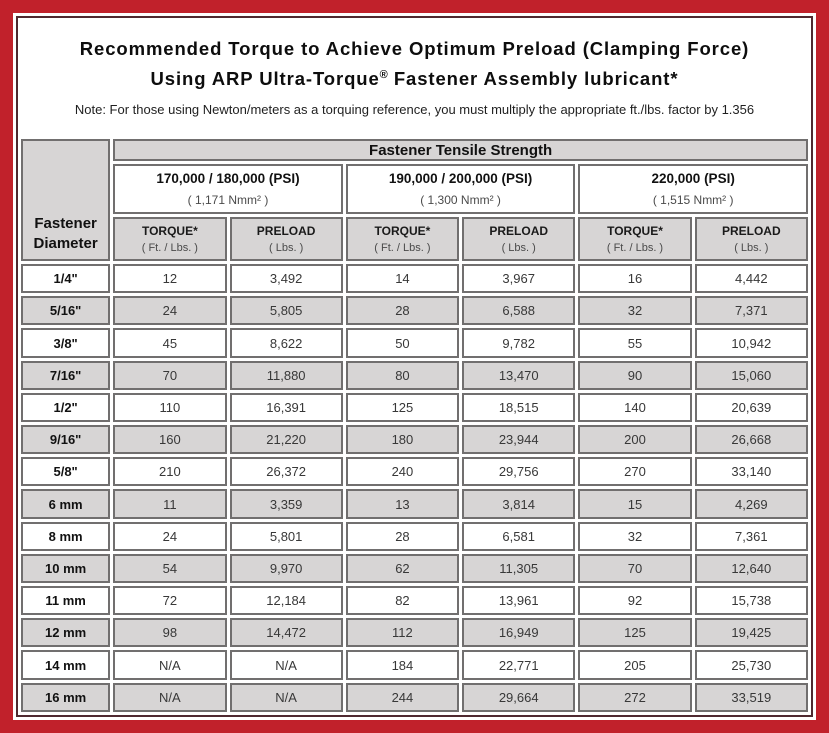 The image size is (829, 733). I want to click on value-cell: 55, so click(635, 343).